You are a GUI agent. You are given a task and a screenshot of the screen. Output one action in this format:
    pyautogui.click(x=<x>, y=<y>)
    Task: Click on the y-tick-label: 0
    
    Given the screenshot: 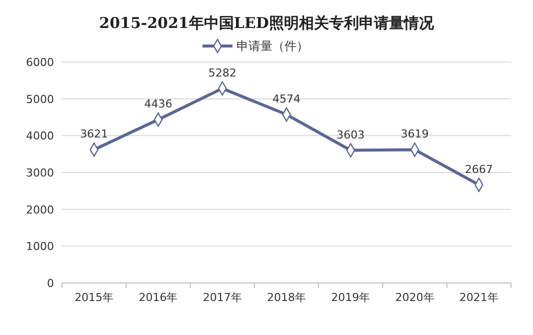 What is the action you would take?
    pyautogui.click(x=50, y=283)
    